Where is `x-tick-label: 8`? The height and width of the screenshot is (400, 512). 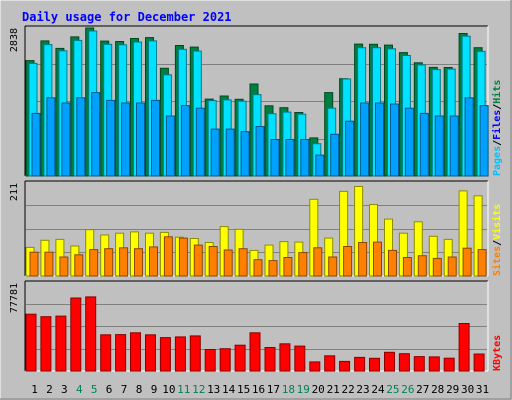
x-tick-label: 8 is located at coordinates (139, 389).